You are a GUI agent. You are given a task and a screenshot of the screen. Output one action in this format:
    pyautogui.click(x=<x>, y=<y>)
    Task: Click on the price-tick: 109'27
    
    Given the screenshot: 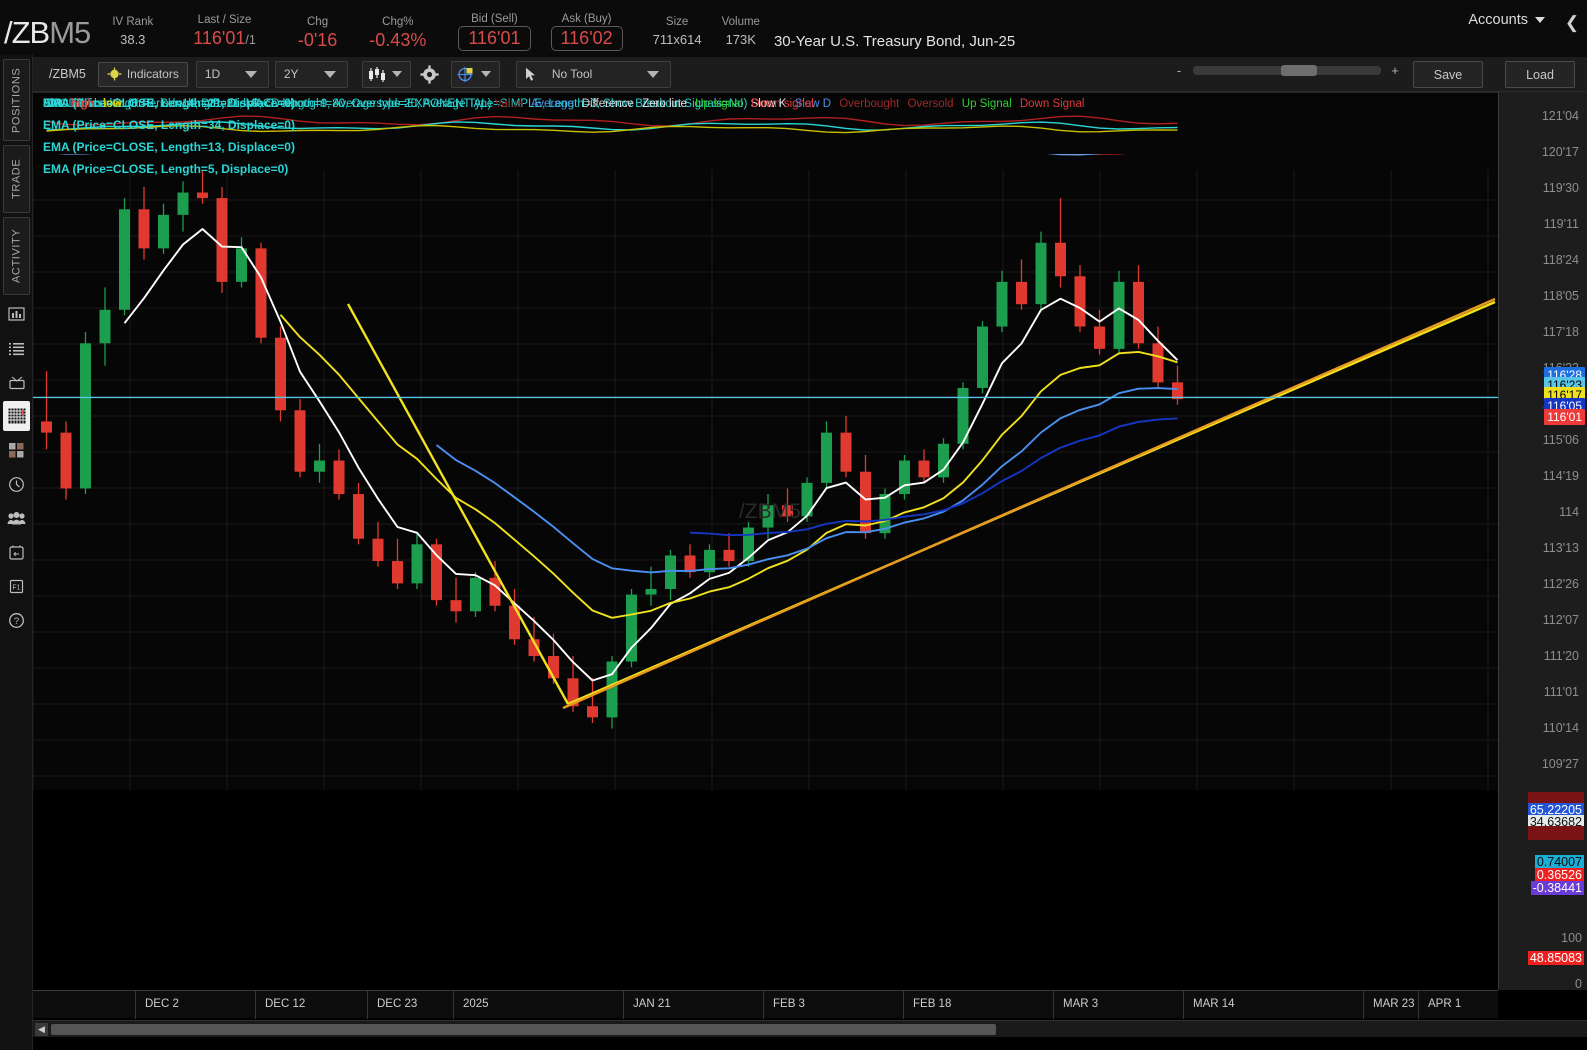 What is the action you would take?
    pyautogui.click(x=1560, y=764)
    